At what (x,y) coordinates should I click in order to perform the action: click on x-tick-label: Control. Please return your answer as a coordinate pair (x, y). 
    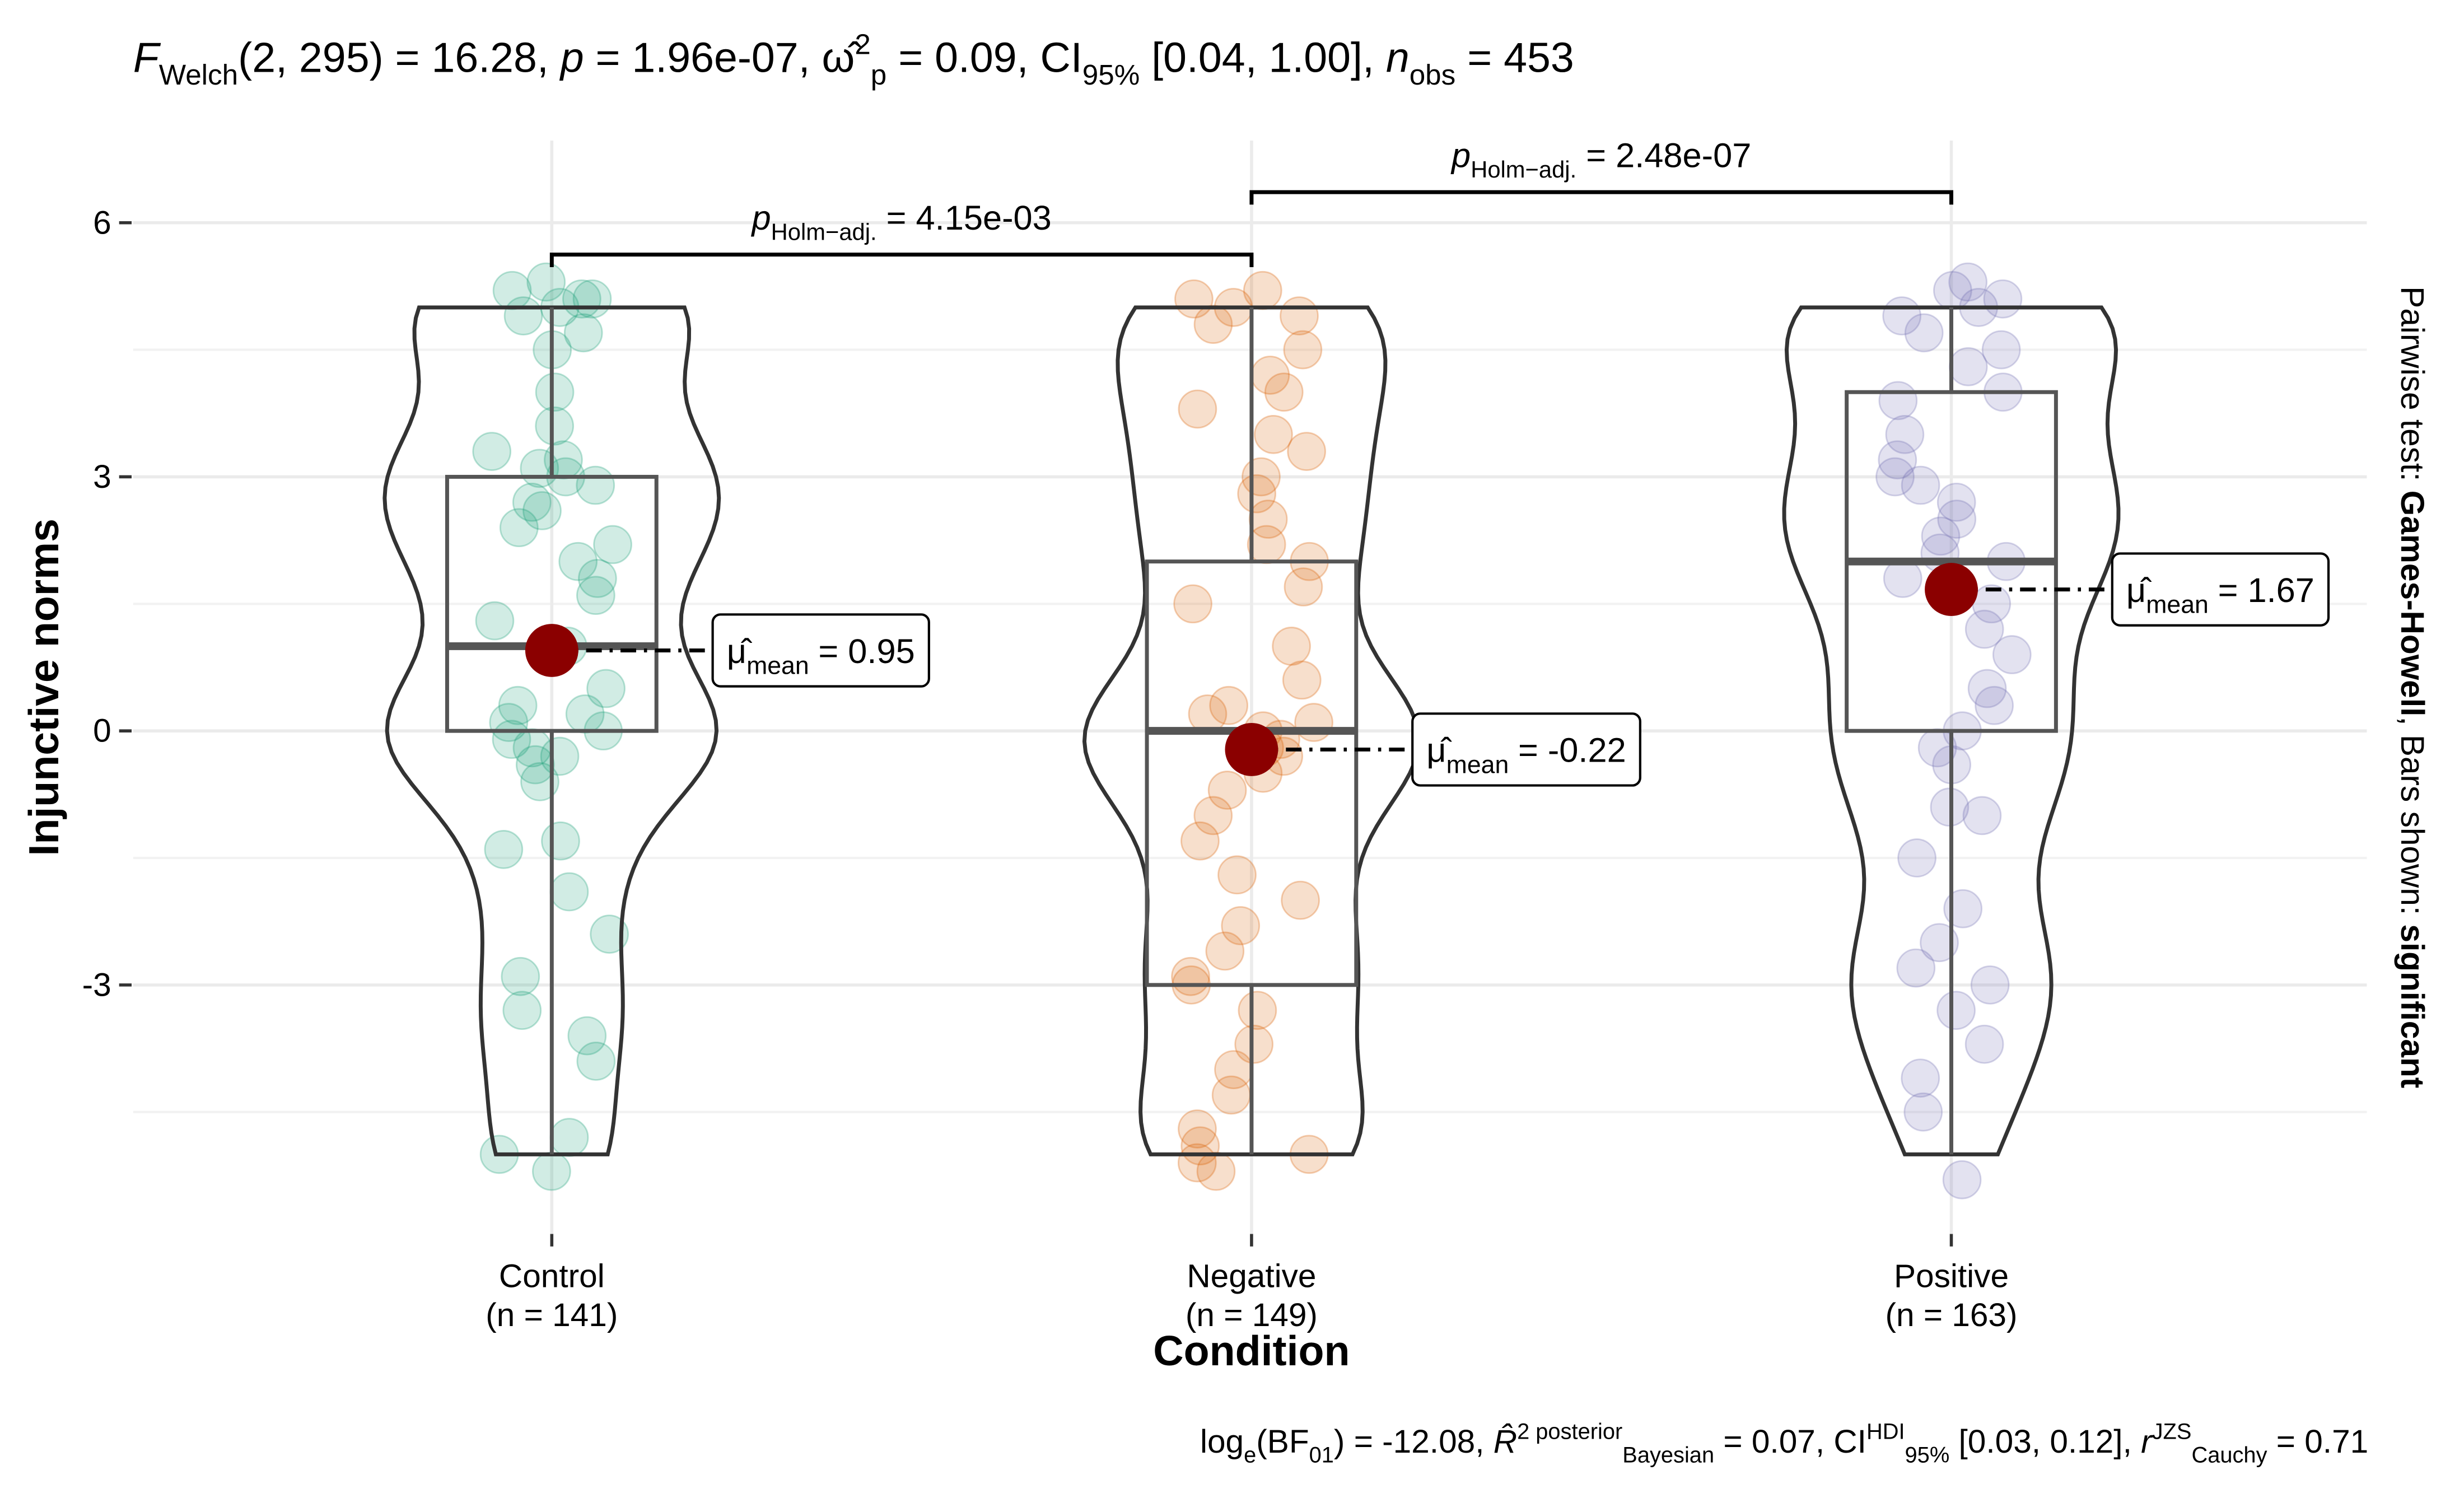
    Looking at the image, I should click on (552, 1276).